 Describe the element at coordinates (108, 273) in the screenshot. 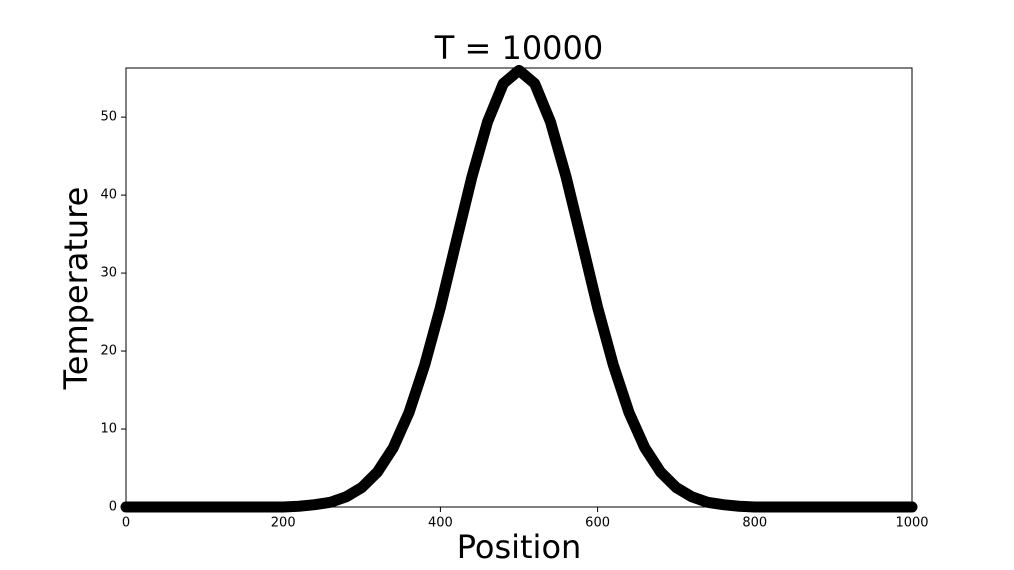

I see `y-tick-label: 30` at that location.